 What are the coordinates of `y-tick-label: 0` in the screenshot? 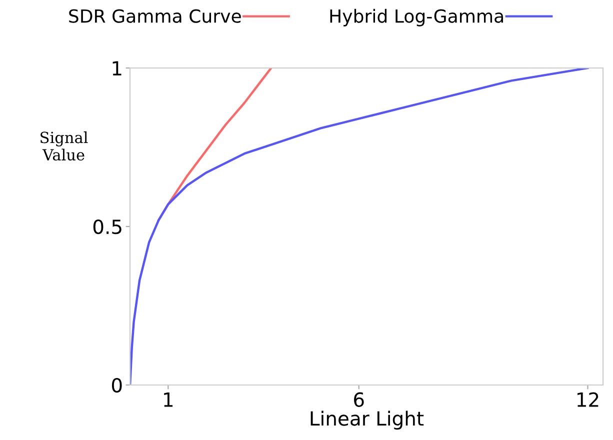 It's located at (117, 385).